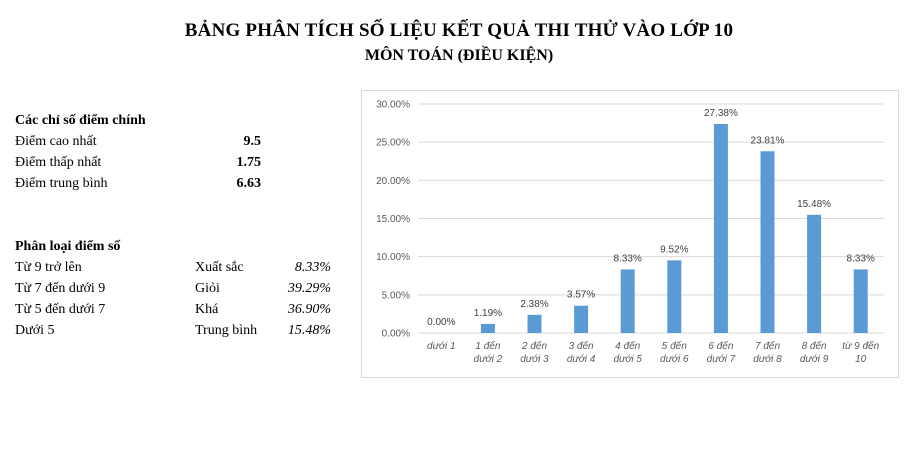 The width and height of the screenshot is (918, 461). I want to click on page-subtitle: MÔN TOÁN (ĐIỀU KIỆN), so click(459, 55).